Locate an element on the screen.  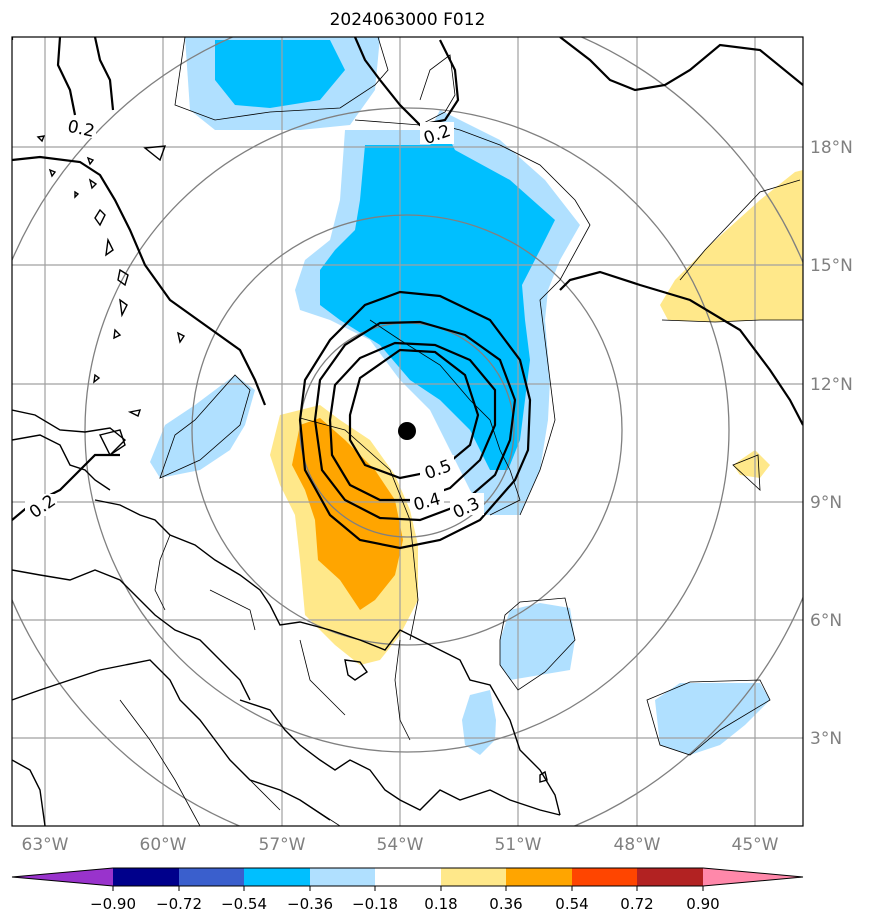
lat-label: 6°N is located at coordinates (826, 621).